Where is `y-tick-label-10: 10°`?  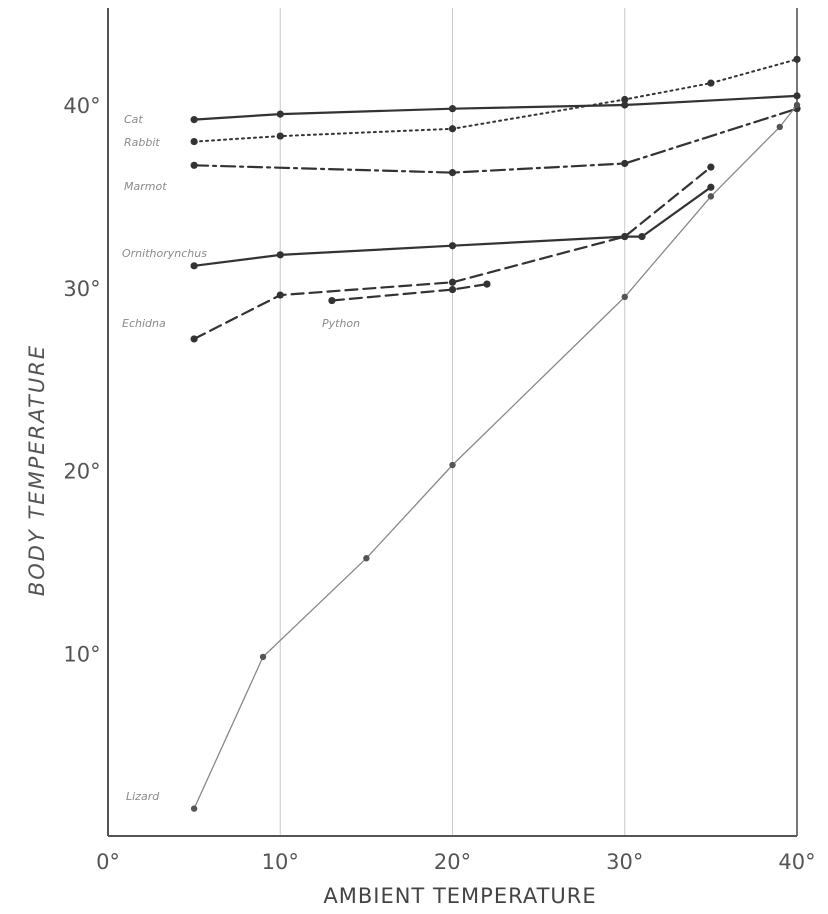
y-tick-label-10: 10° is located at coordinates (81, 654).